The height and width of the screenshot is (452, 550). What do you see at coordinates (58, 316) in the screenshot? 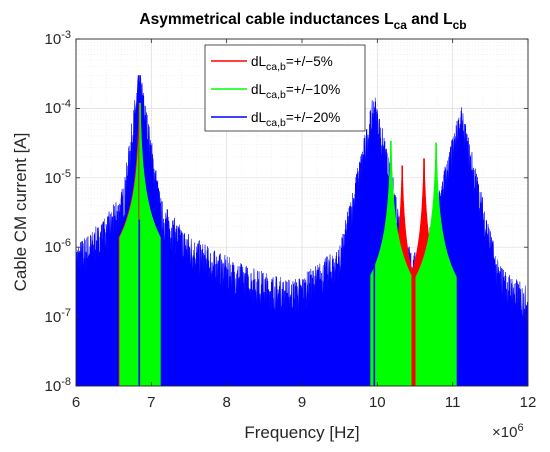
I see `y-tick-1e-7: 10⁻⁷` at bounding box center [58, 316].